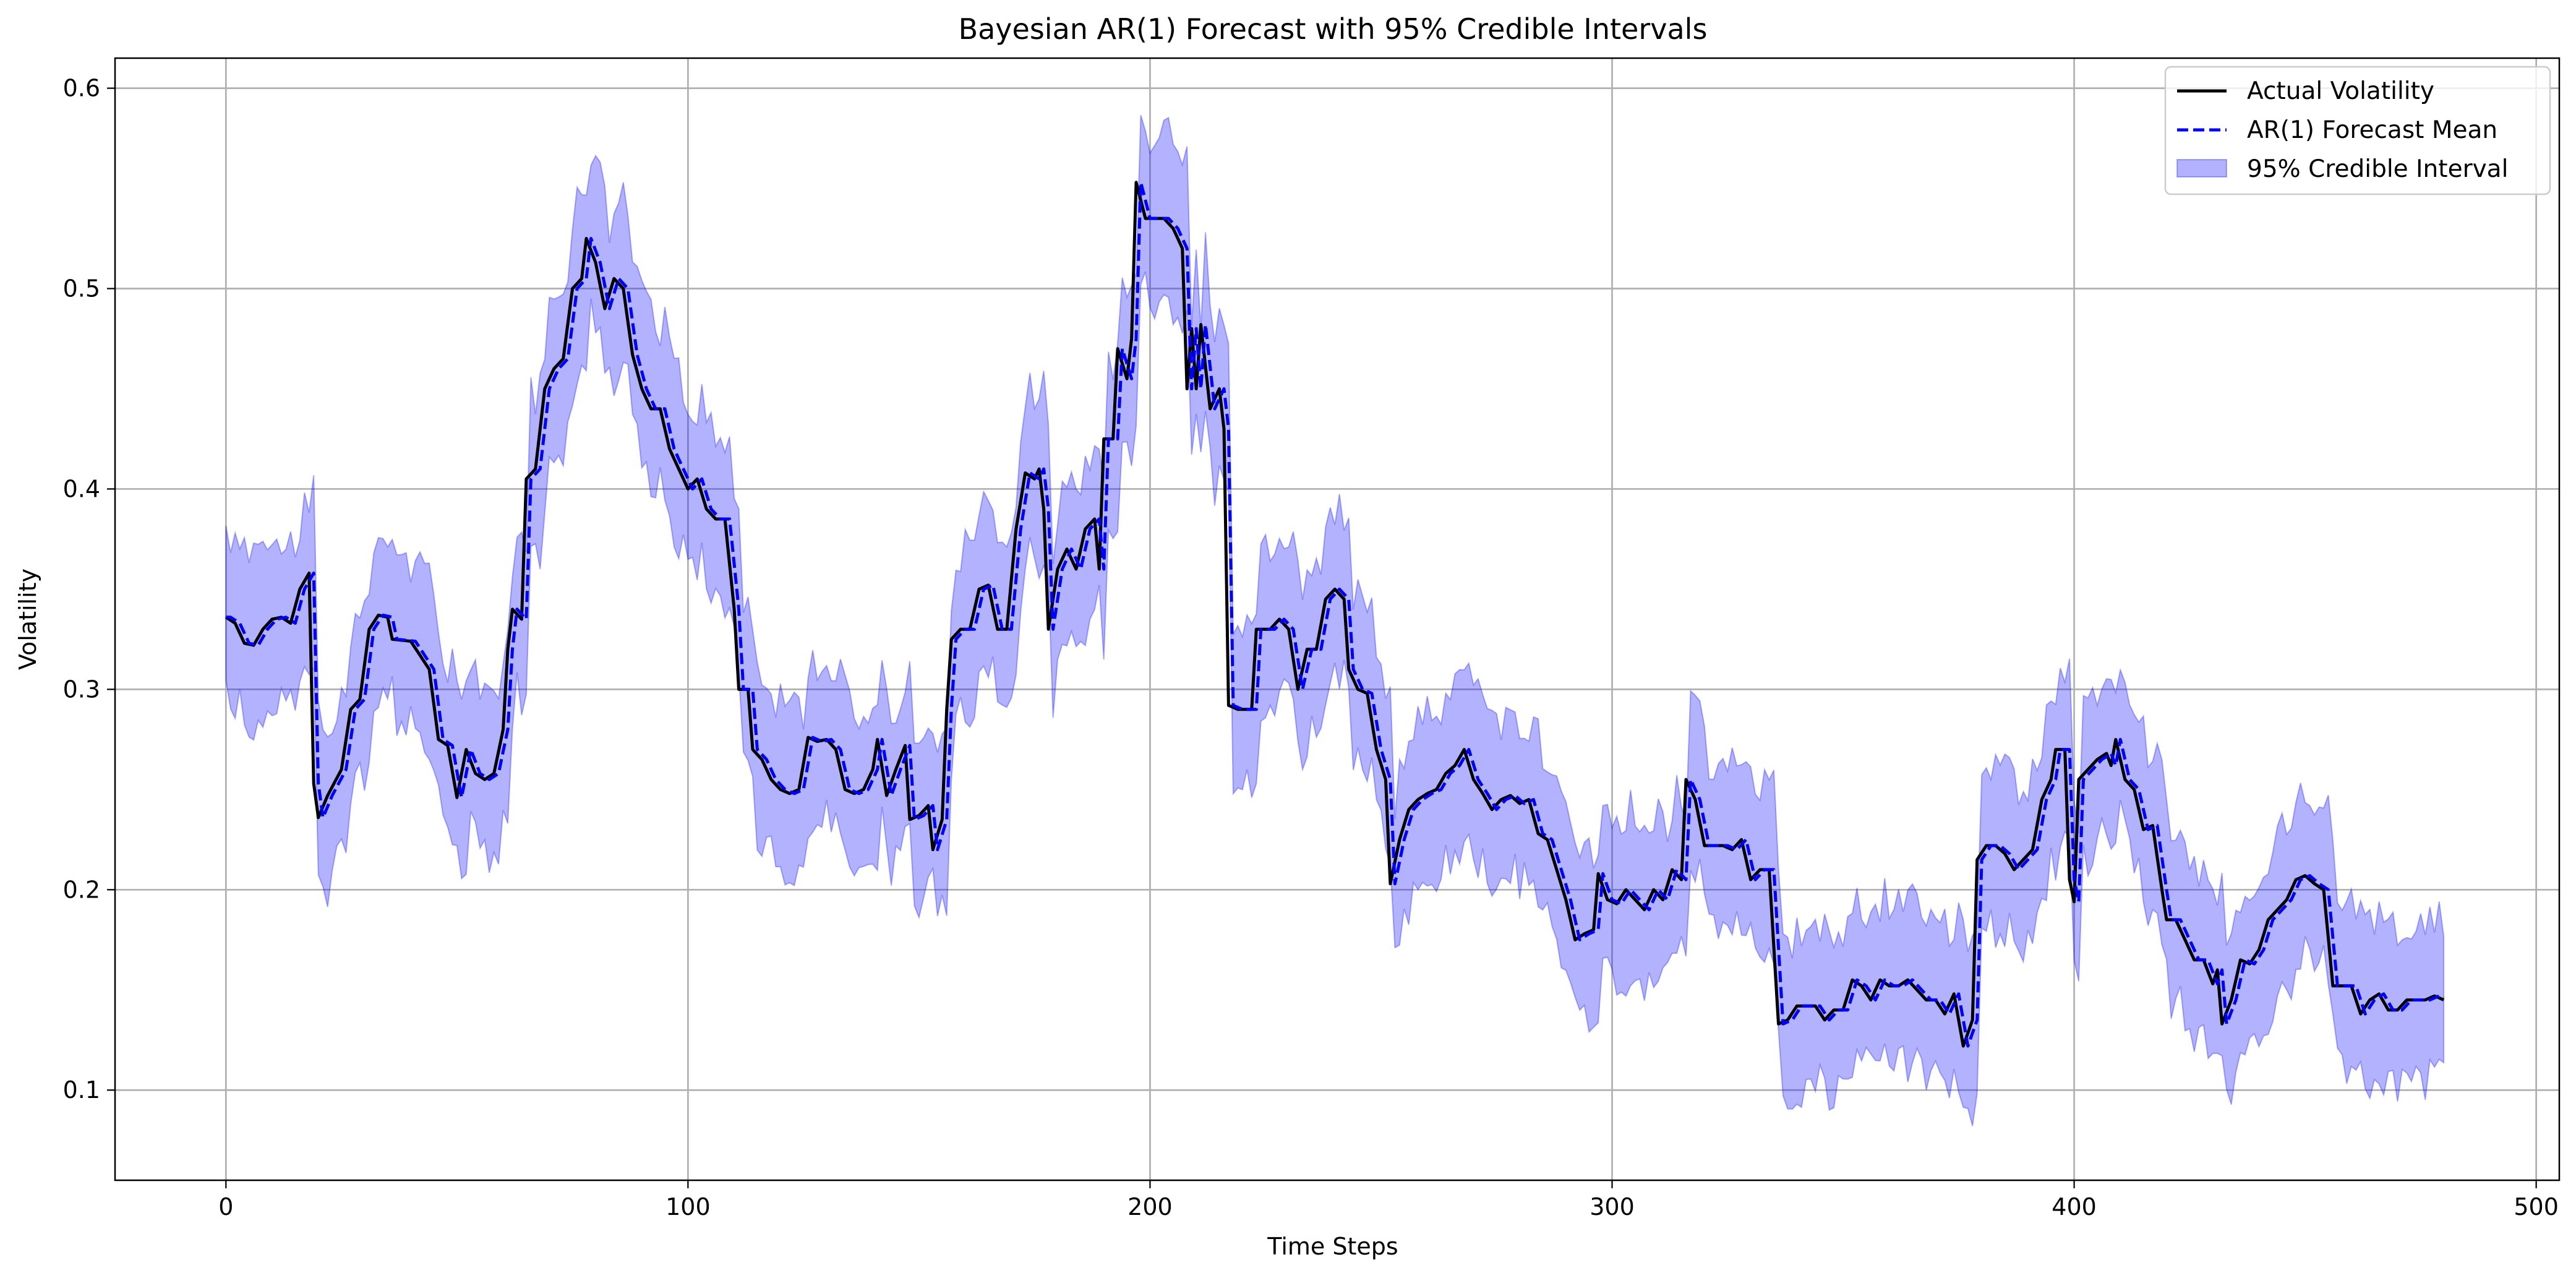  What do you see at coordinates (225, 1206) in the screenshot?
I see `x-tick-label-0: 0` at bounding box center [225, 1206].